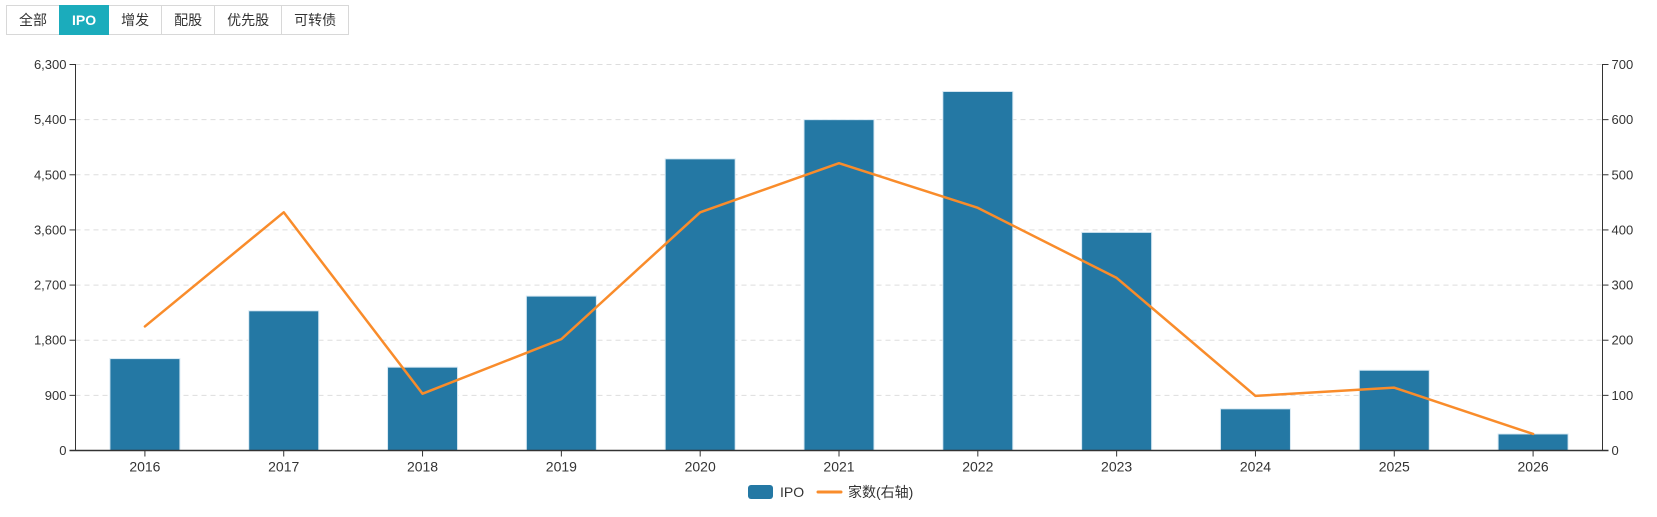 The width and height of the screenshot is (1657, 517). I want to click on bar-2018, so click(423, 408).